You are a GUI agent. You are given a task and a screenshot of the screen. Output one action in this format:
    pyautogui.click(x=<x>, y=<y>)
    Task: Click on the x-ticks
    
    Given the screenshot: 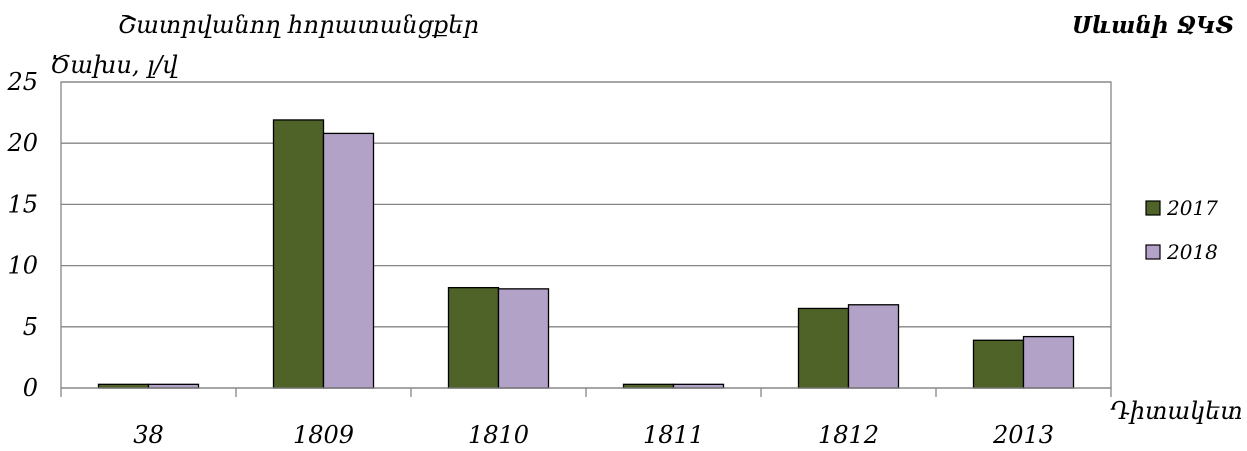 What is the action you would take?
    pyautogui.click(x=586, y=392)
    